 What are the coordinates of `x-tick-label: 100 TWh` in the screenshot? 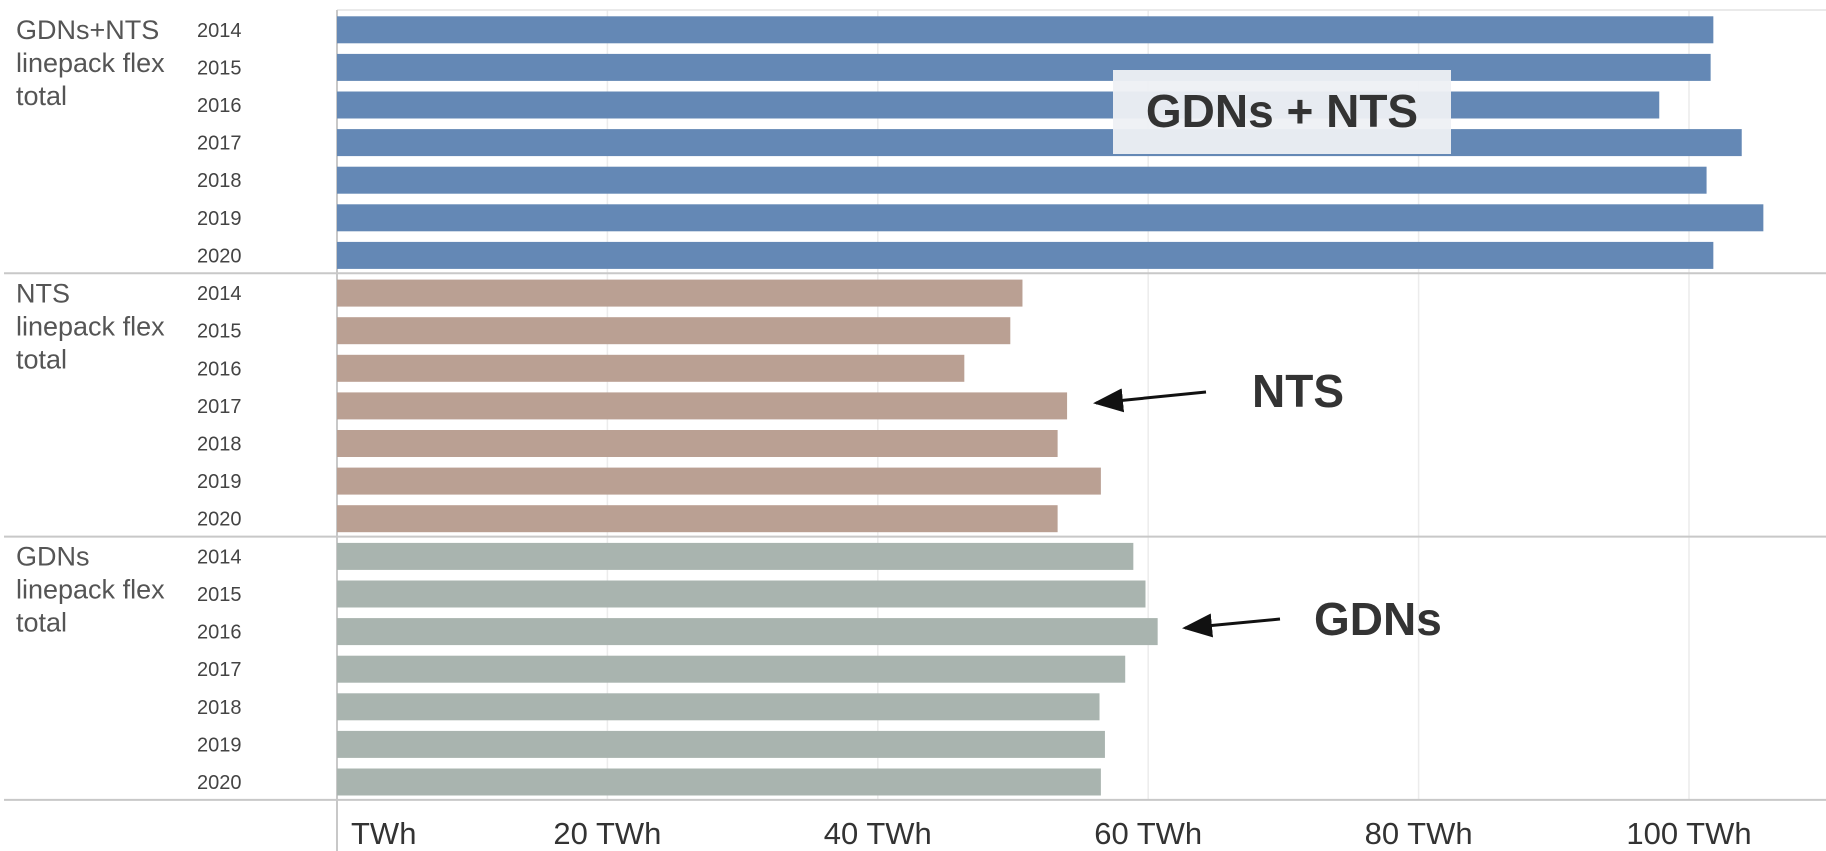 It's located at (1688, 833).